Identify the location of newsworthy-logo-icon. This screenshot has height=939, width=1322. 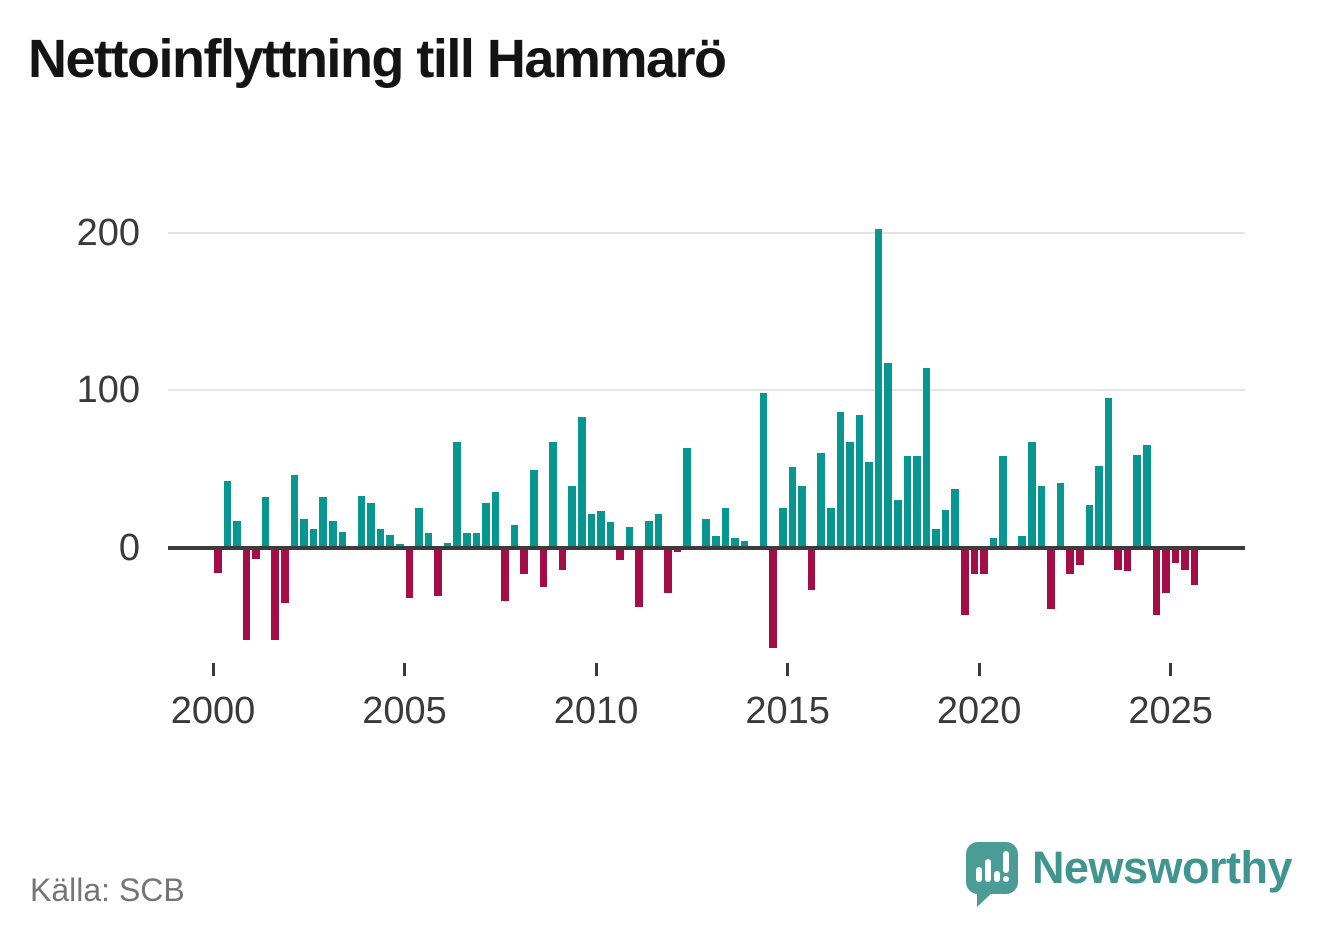
(991, 874).